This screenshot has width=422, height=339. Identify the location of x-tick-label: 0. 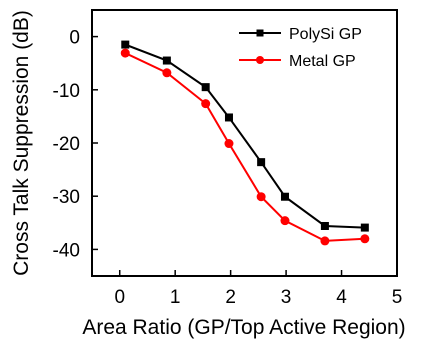
(119, 297).